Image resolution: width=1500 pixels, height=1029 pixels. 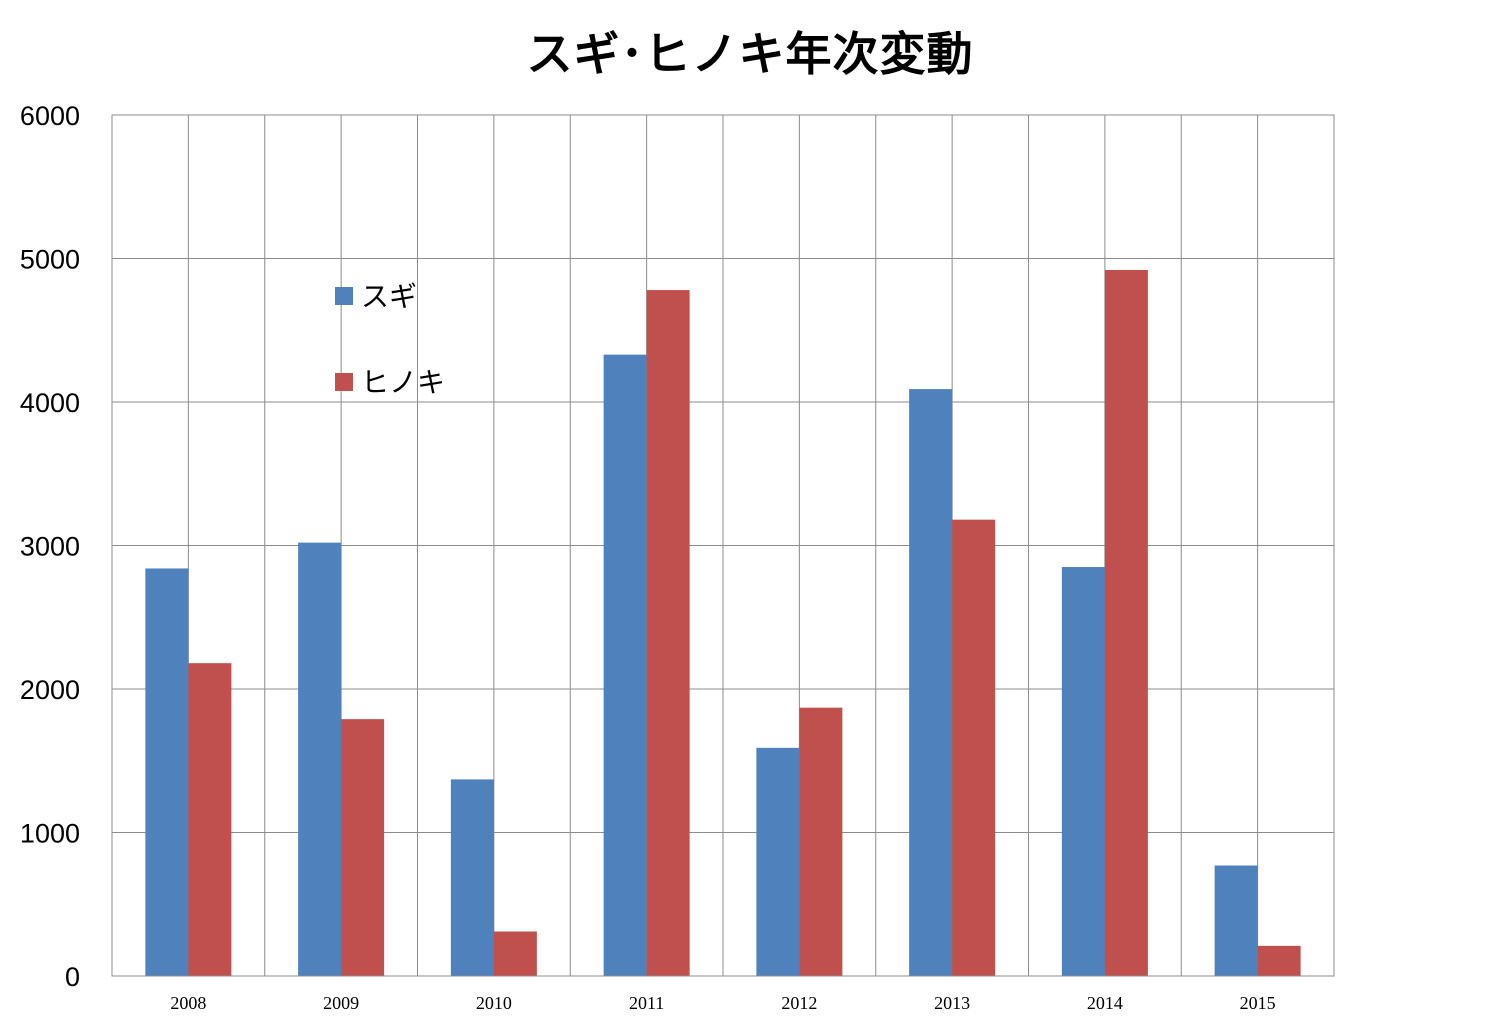 I want to click on bar-hinoki-2014, so click(x=1126, y=623).